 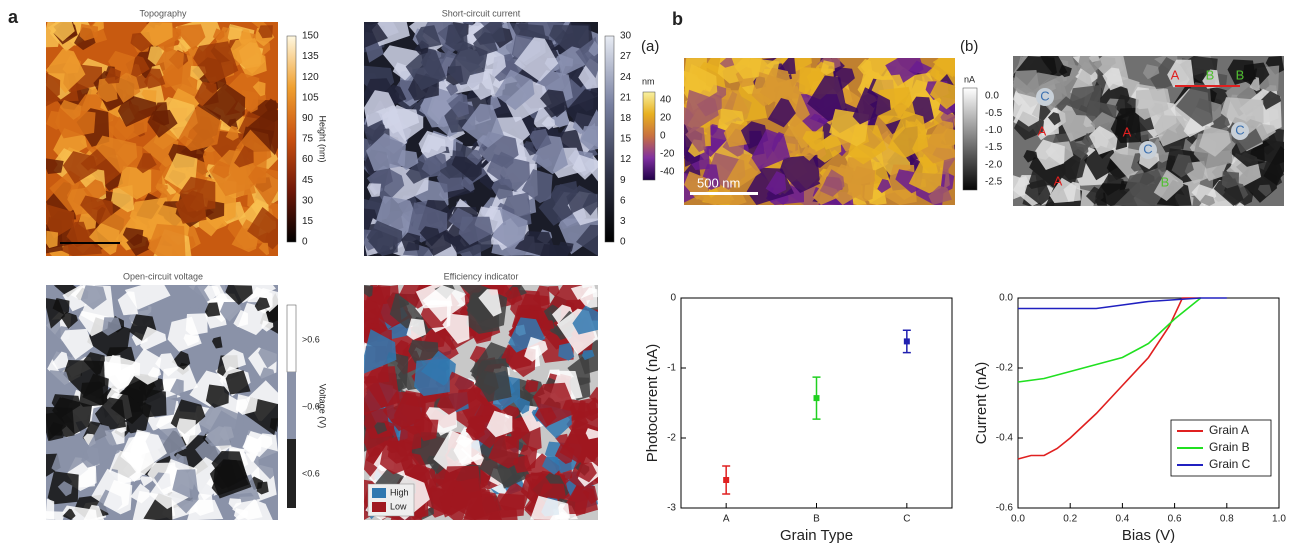 What do you see at coordinates (626, 118) in the screenshot?
I see `colorbar-tick-label: 18` at bounding box center [626, 118].